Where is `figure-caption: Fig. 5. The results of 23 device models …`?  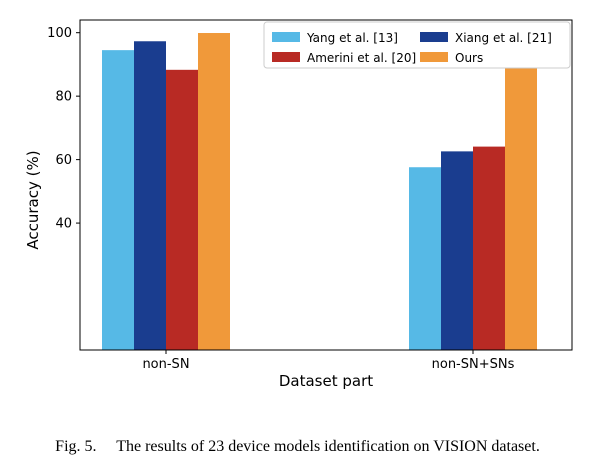 figure-caption: Fig. 5. The results of 23 device models … is located at coordinates (297, 446).